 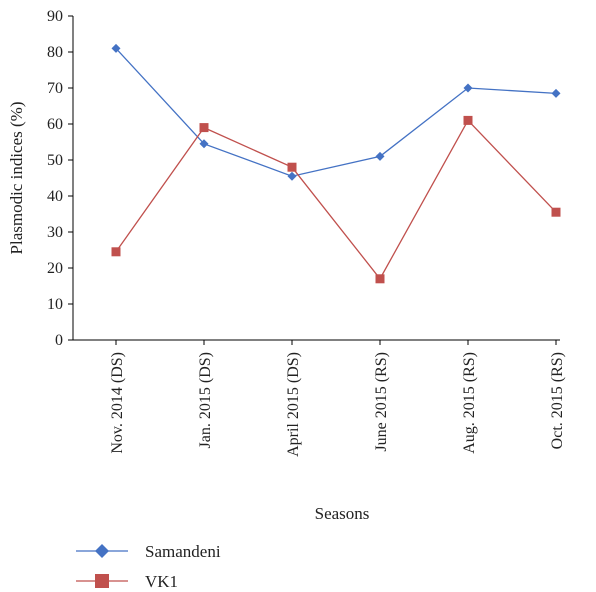 What do you see at coordinates (55, 124) in the screenshot?
I see `y-tick-label: 60` at bounding box center [55, 124].